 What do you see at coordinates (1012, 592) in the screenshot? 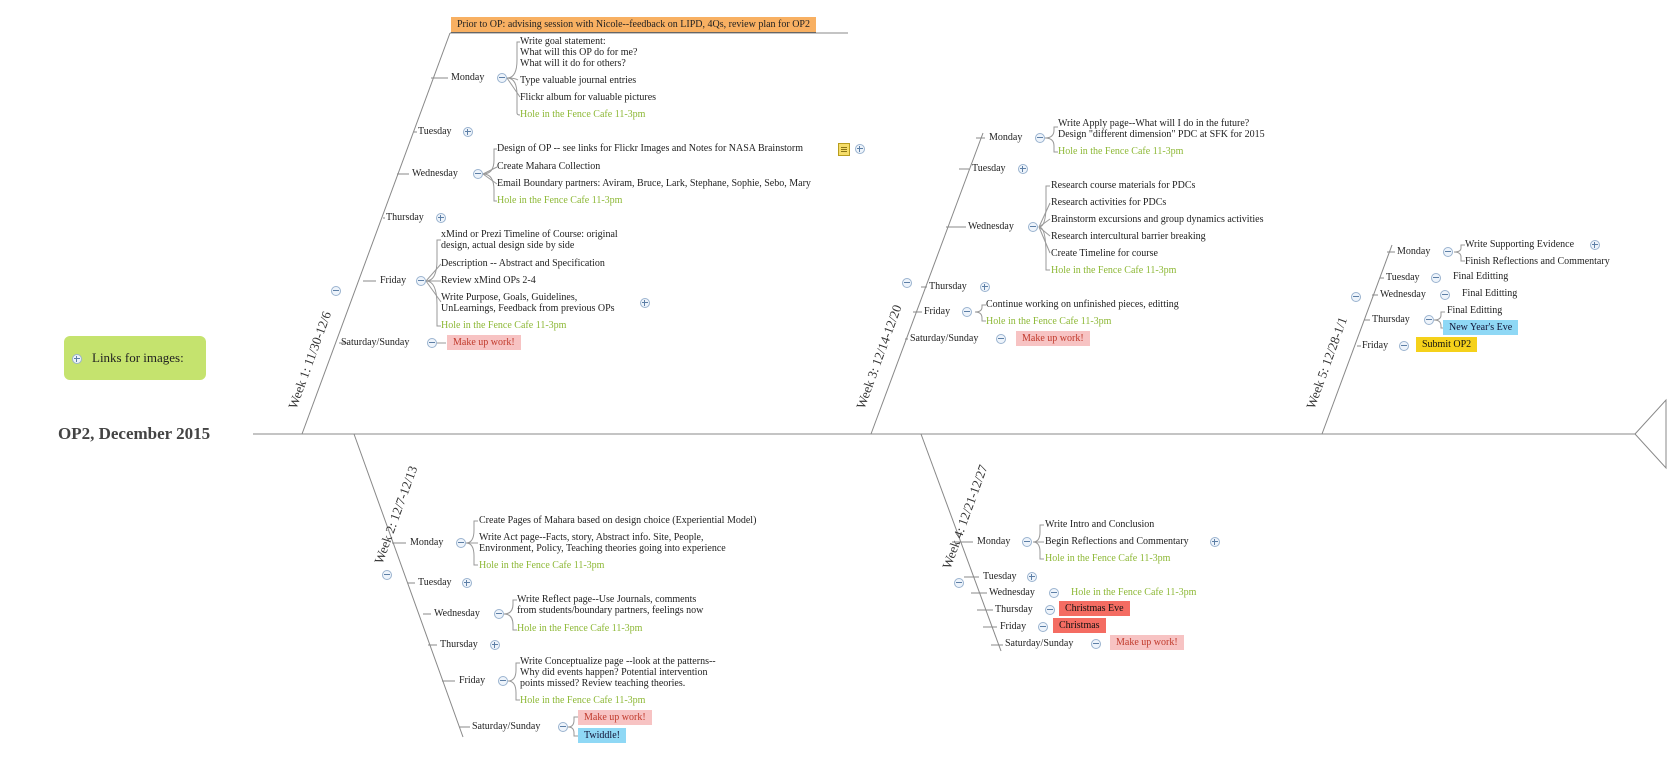
I see `week-4-wednesday: Wednesday` at bounding box center [1012, 592].